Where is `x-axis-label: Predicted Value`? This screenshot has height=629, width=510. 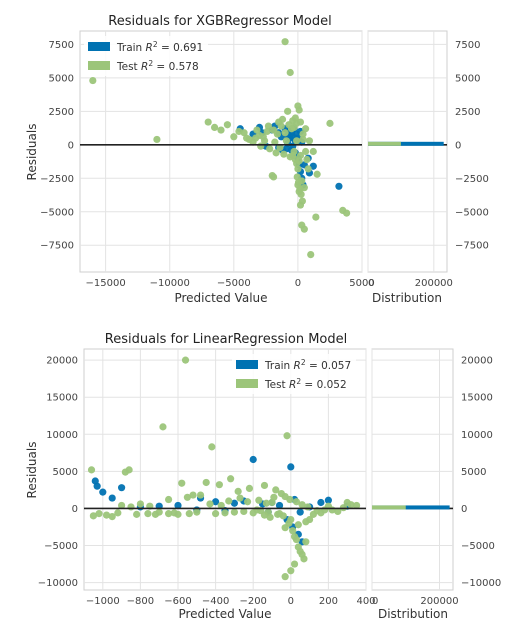
x-axis-label: Predicted Value is located at coordinates (224, 614).